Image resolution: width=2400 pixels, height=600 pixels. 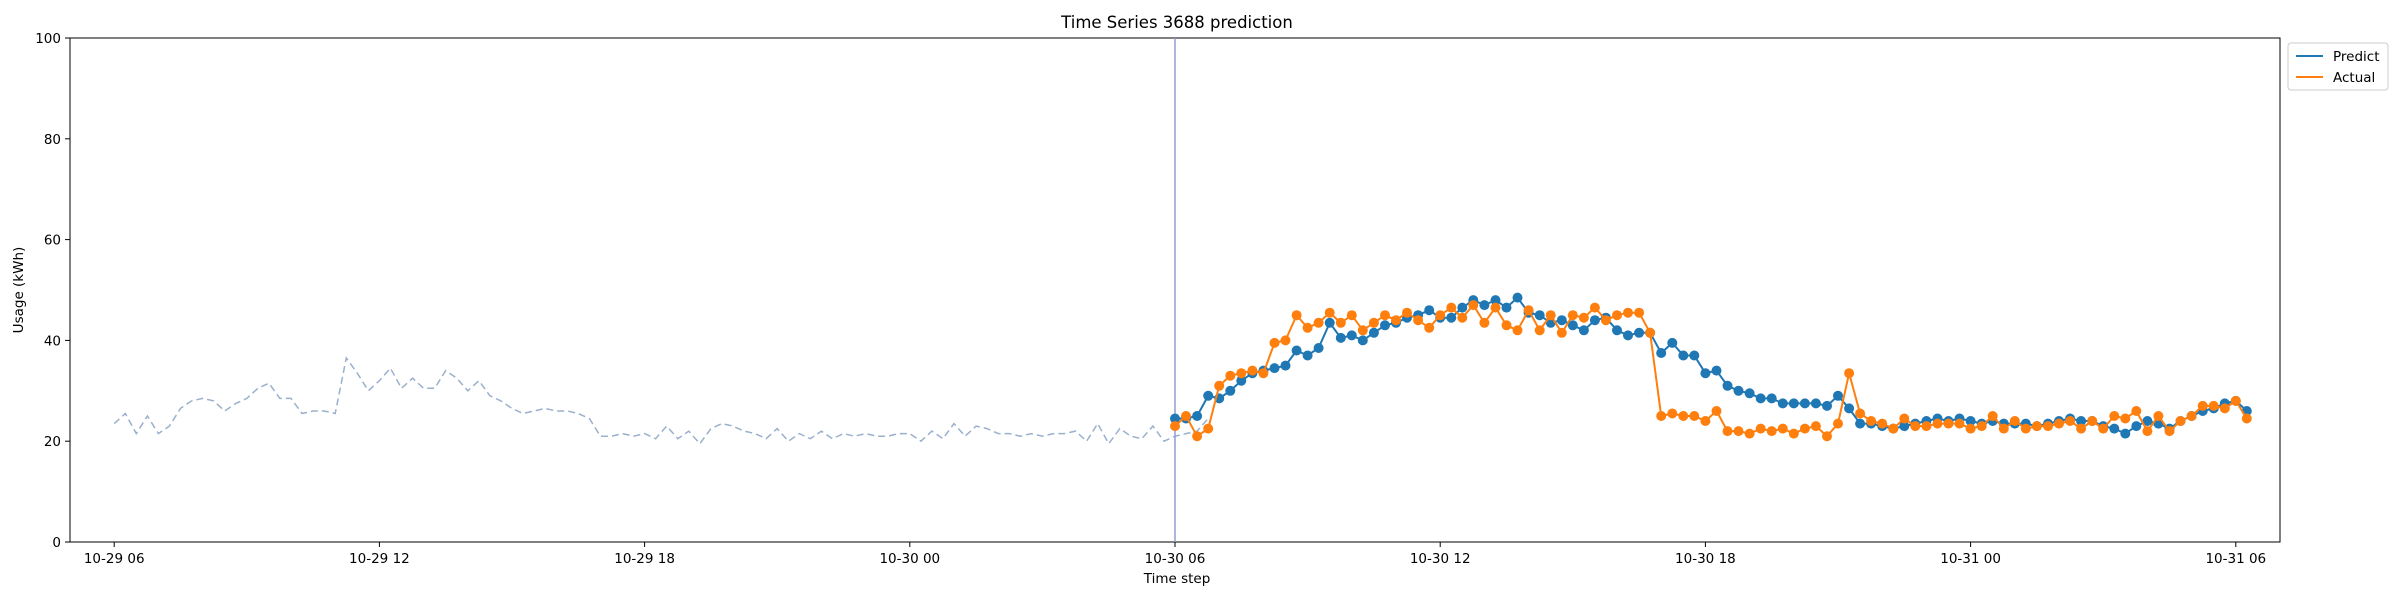 What do you see at coordinates (52, 291) in the screenshot?
I see `y-axis: 0 20 40 60 80 100` at bounding box center [52, 291].